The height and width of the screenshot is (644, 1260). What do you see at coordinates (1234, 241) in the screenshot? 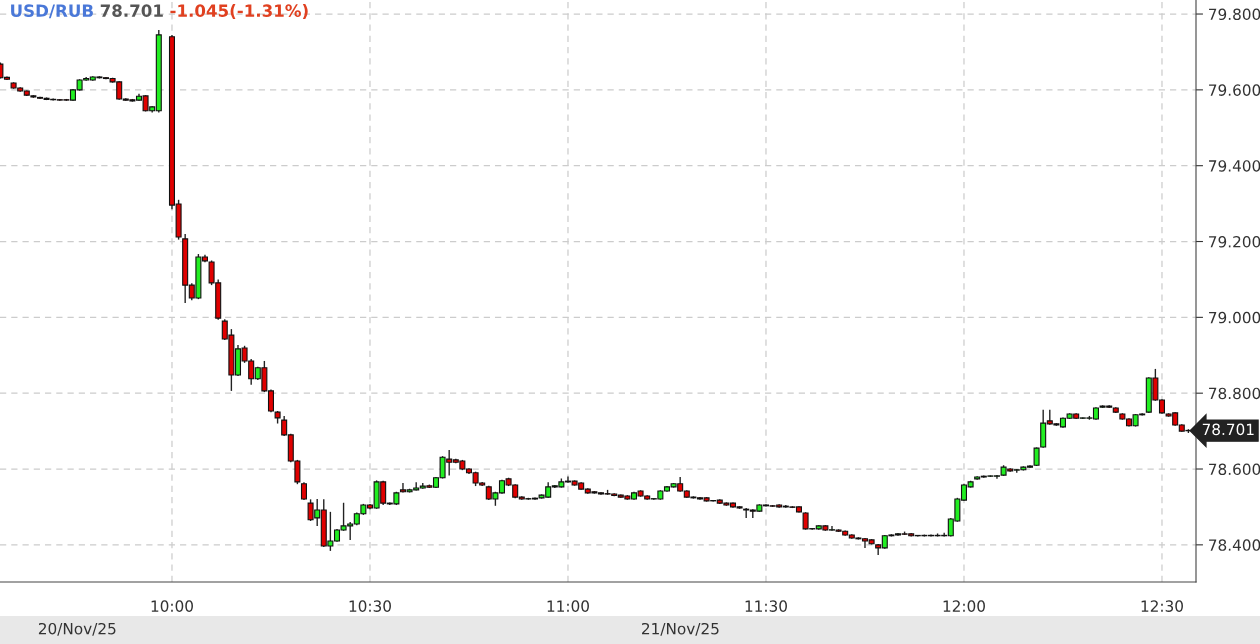
I see `y-tick-label: 79.200` at bounding box center [1234, 241].